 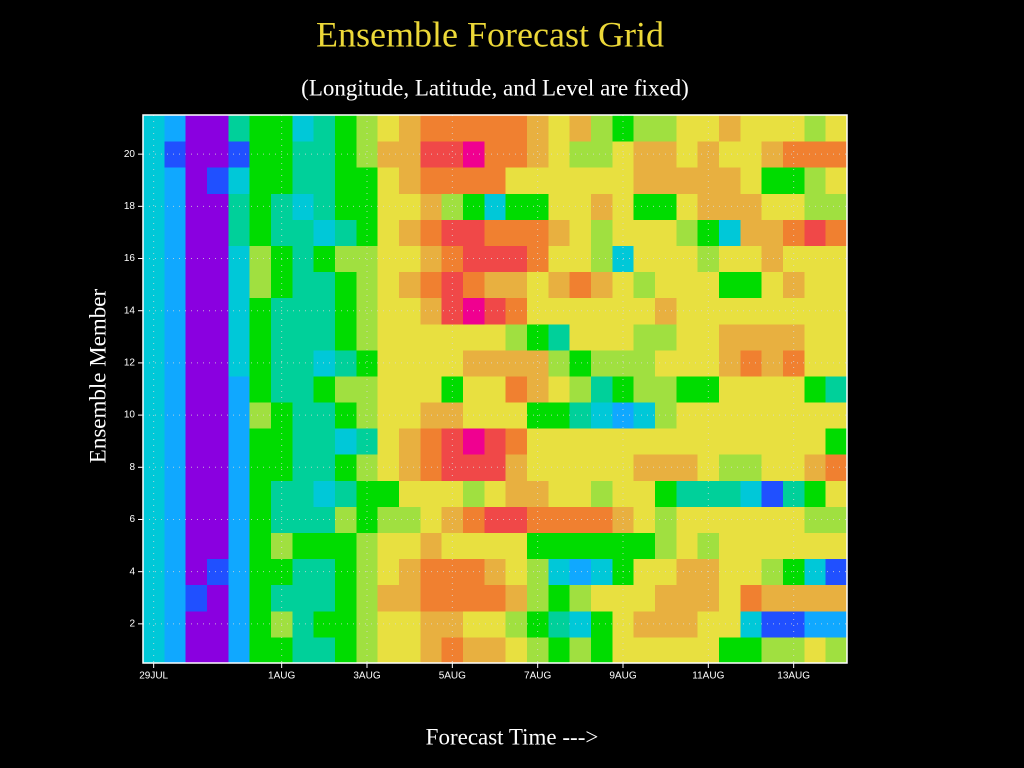 I want to click on y-tick-label: 18, so click(x=130, y=206).